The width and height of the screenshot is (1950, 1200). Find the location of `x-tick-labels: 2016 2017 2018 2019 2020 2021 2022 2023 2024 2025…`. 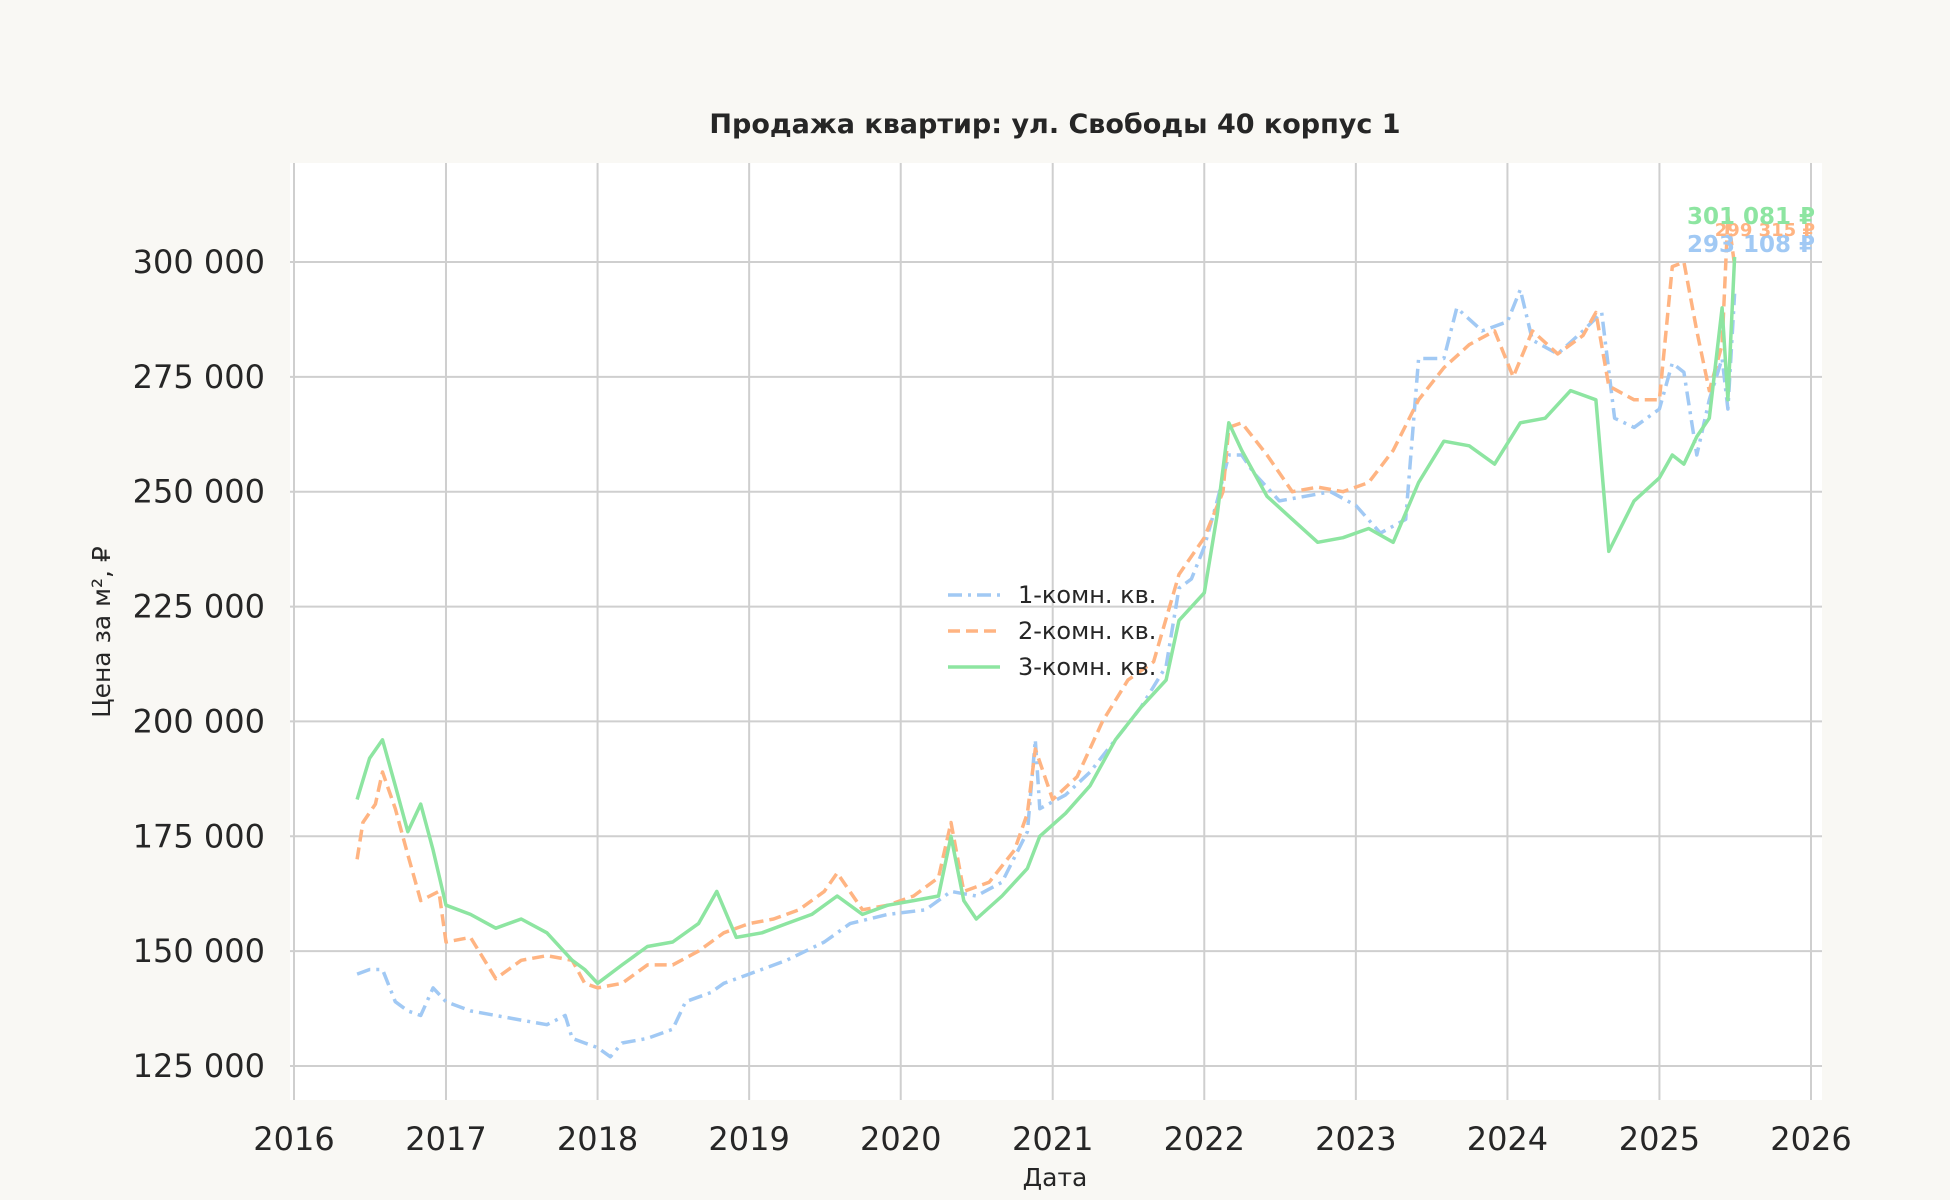

x-tick-labels: 2016 2017 2018 2019 2020 2021 2022 2023 2024 2025… is located at coordinates (1052, 1139).